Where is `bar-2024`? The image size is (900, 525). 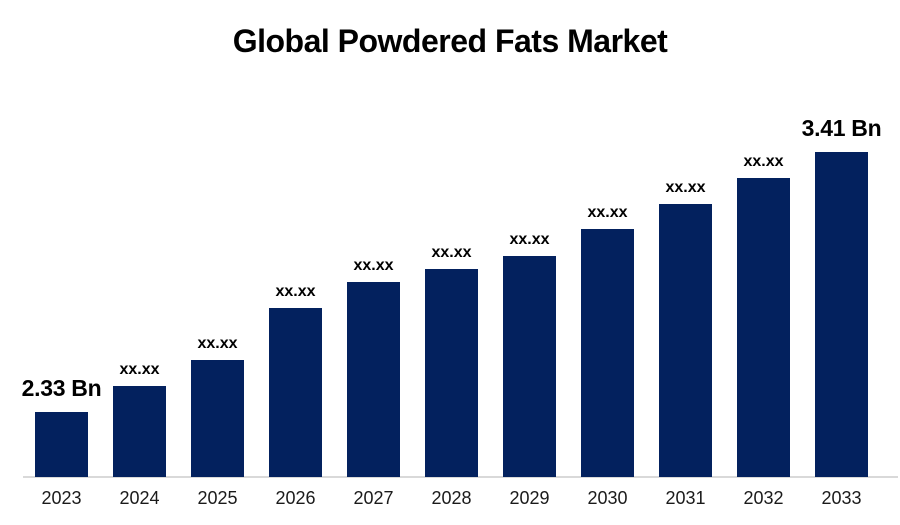
bar-2024 is located at coordinates (139, 431).